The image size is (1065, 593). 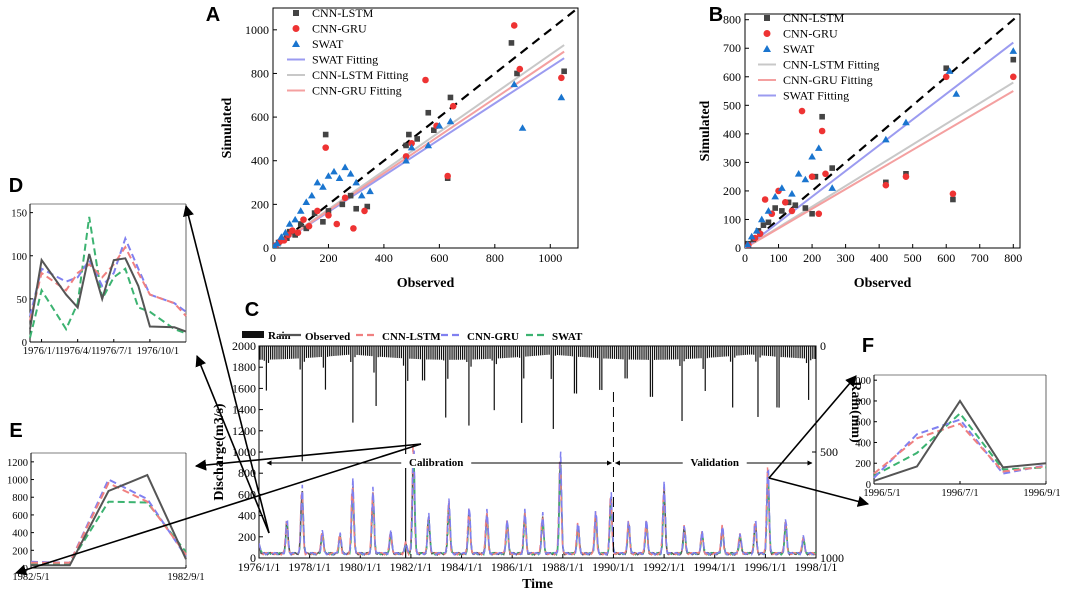 I want to click on x-tick-label: 1982/1/1, so click(x=411, y=567).